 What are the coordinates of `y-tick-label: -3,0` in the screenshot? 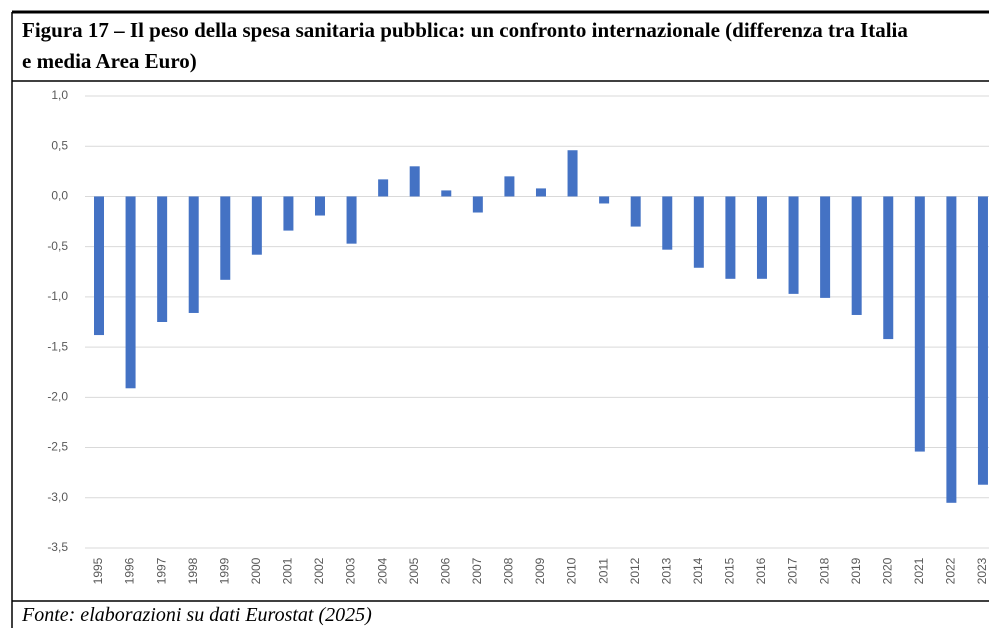 It's located at (57, 497).